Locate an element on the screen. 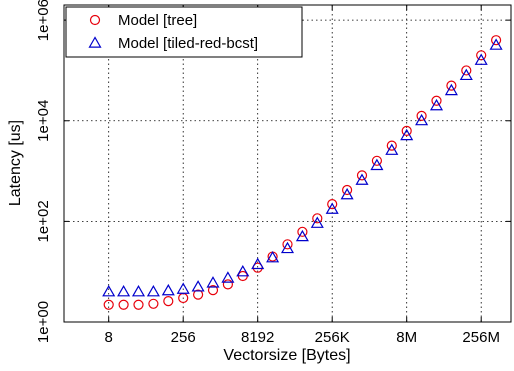 This screenshot has width=514, height=371. x-tick-label: 256M is located at coordinates (481, 337).